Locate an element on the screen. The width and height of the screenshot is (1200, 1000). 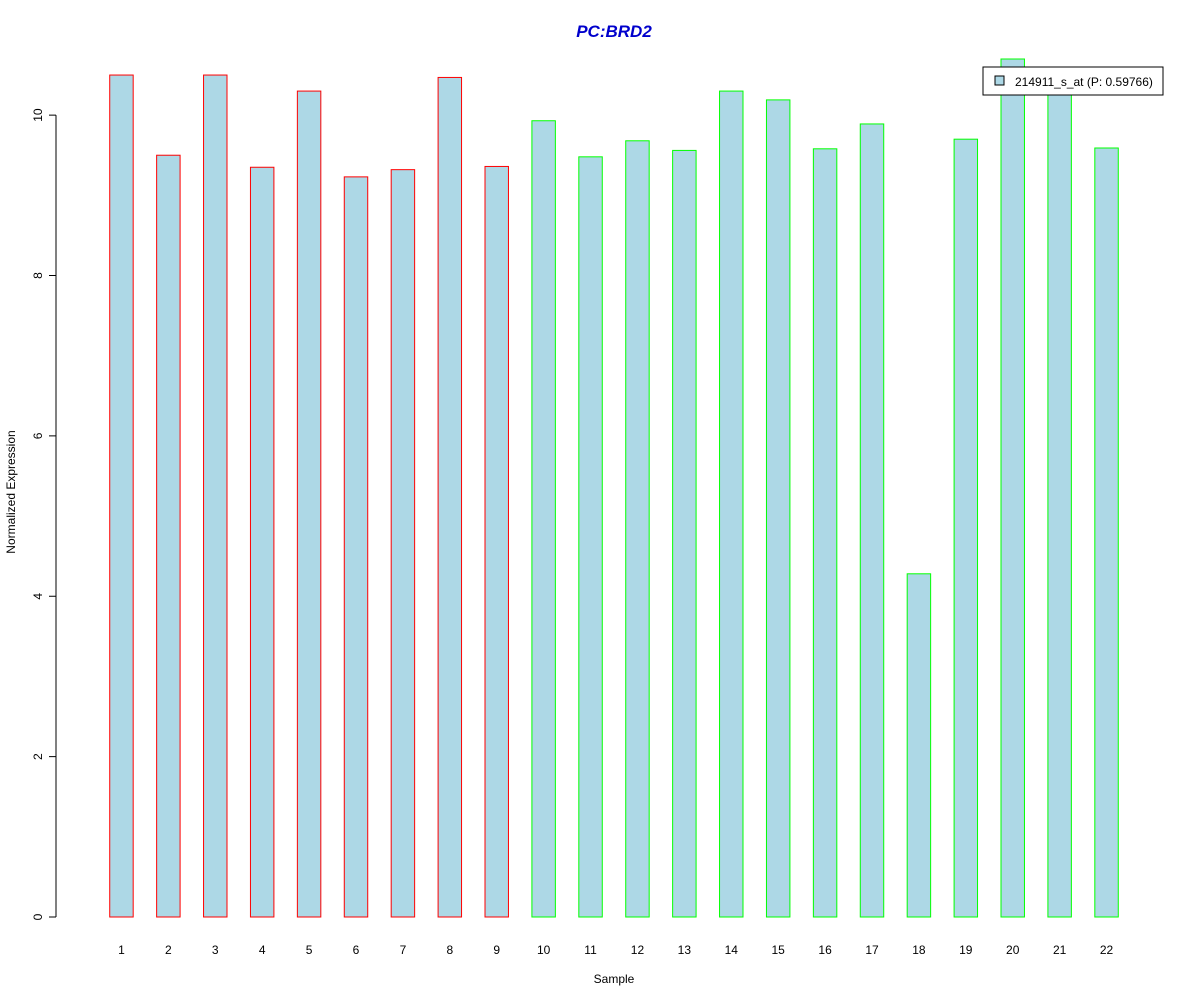
x-tick-label: 4 is located at coordinates (262, 950).